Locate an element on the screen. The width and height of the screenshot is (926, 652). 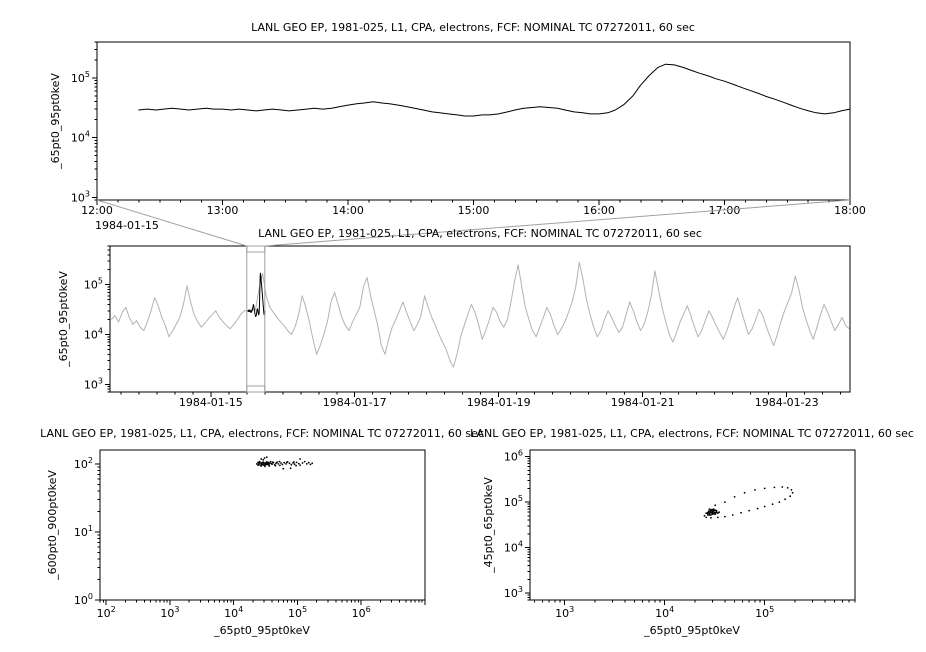
series-highlight-series is located at coordinates (256, 294).